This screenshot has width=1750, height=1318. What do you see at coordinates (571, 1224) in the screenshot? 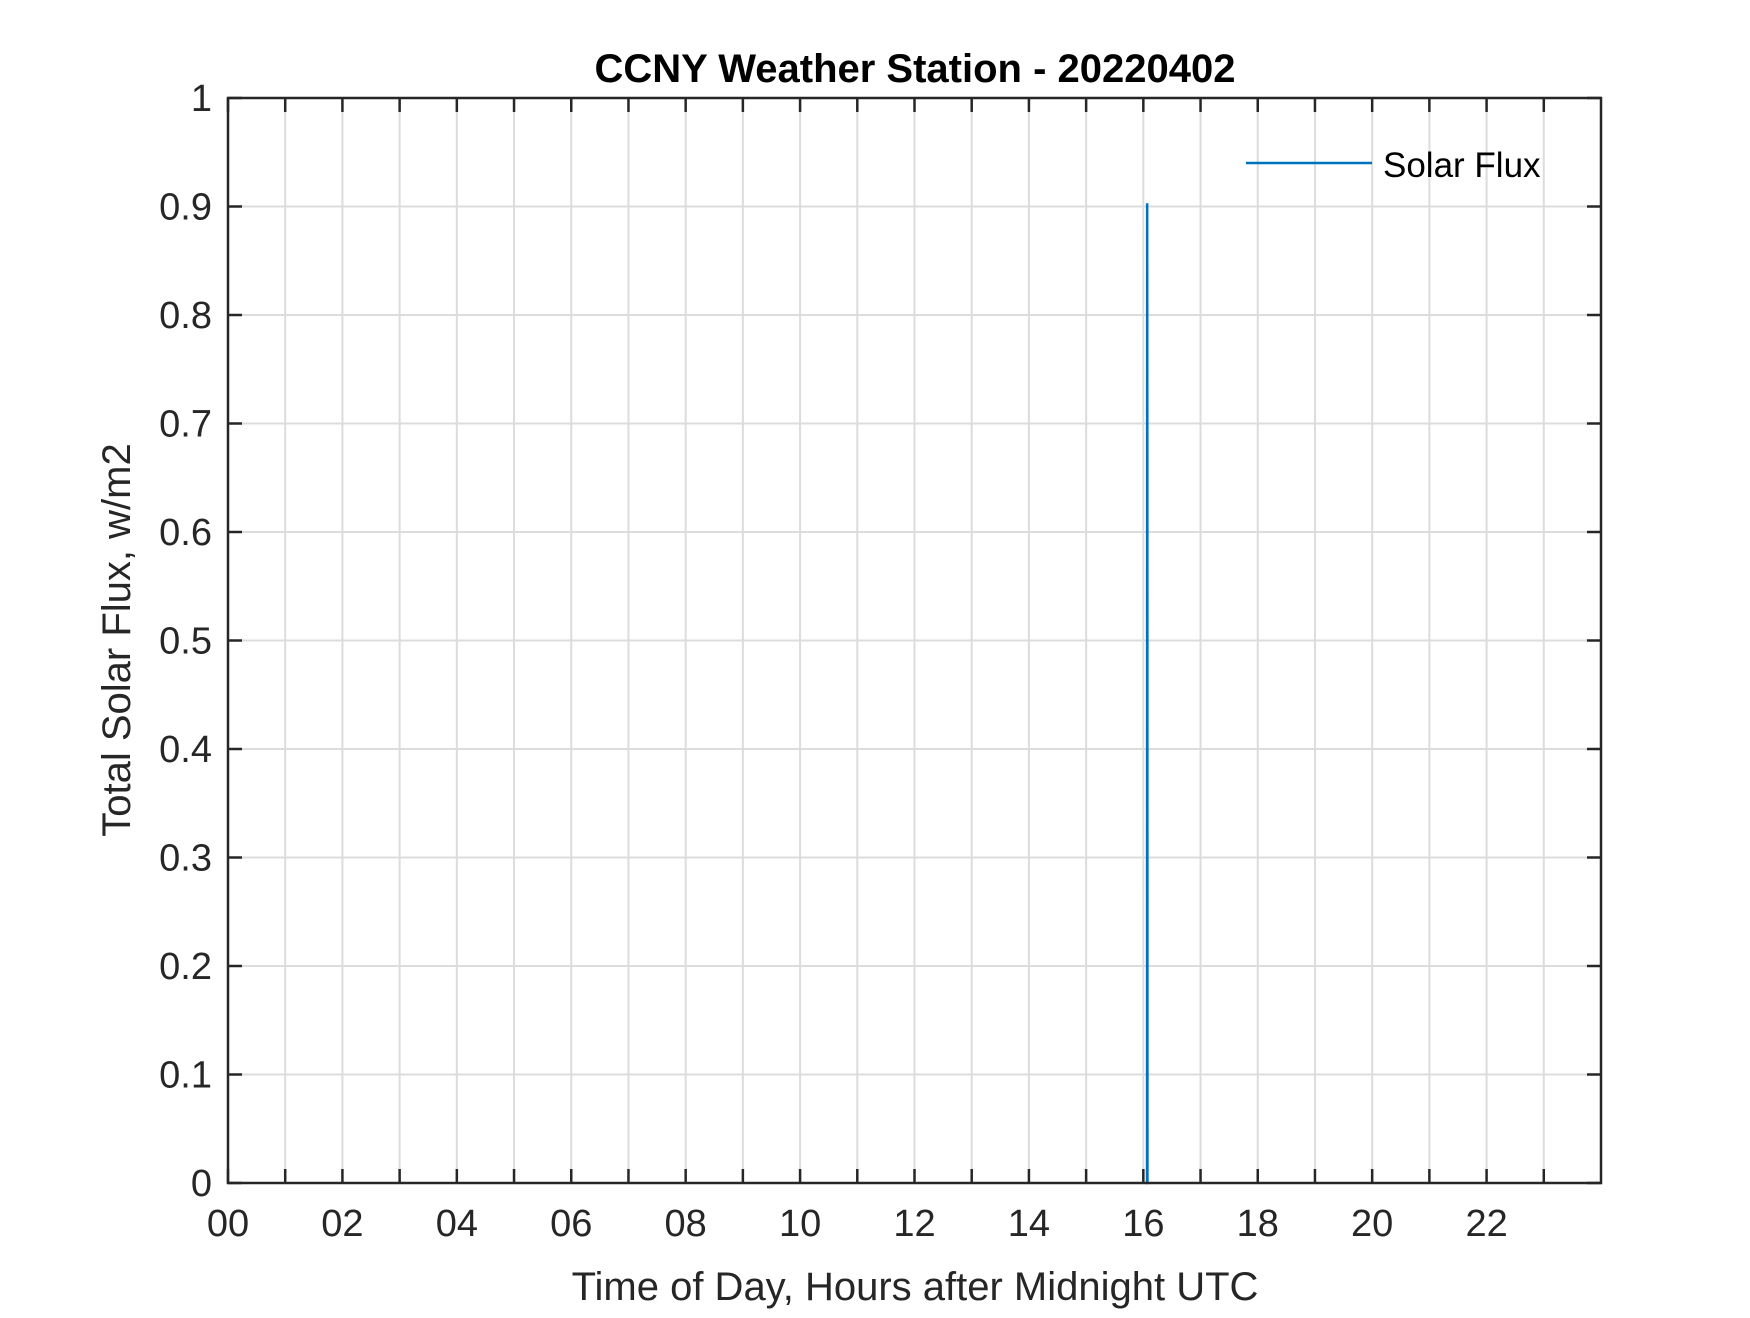
I see `x-tick-label: 06` at bounding box center [571, 1224].